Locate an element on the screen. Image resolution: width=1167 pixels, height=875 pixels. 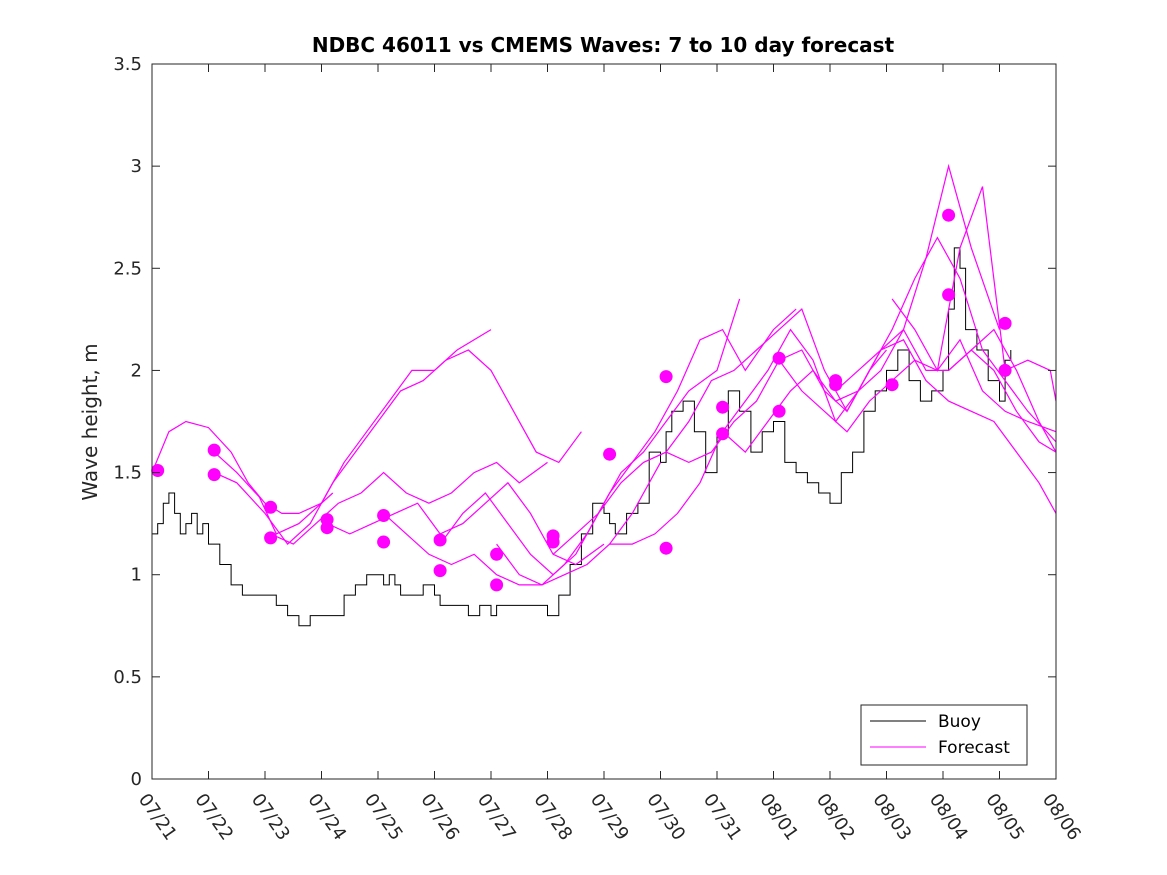
y-axis-label: Wave height, m is located at coordinates (90, 421).